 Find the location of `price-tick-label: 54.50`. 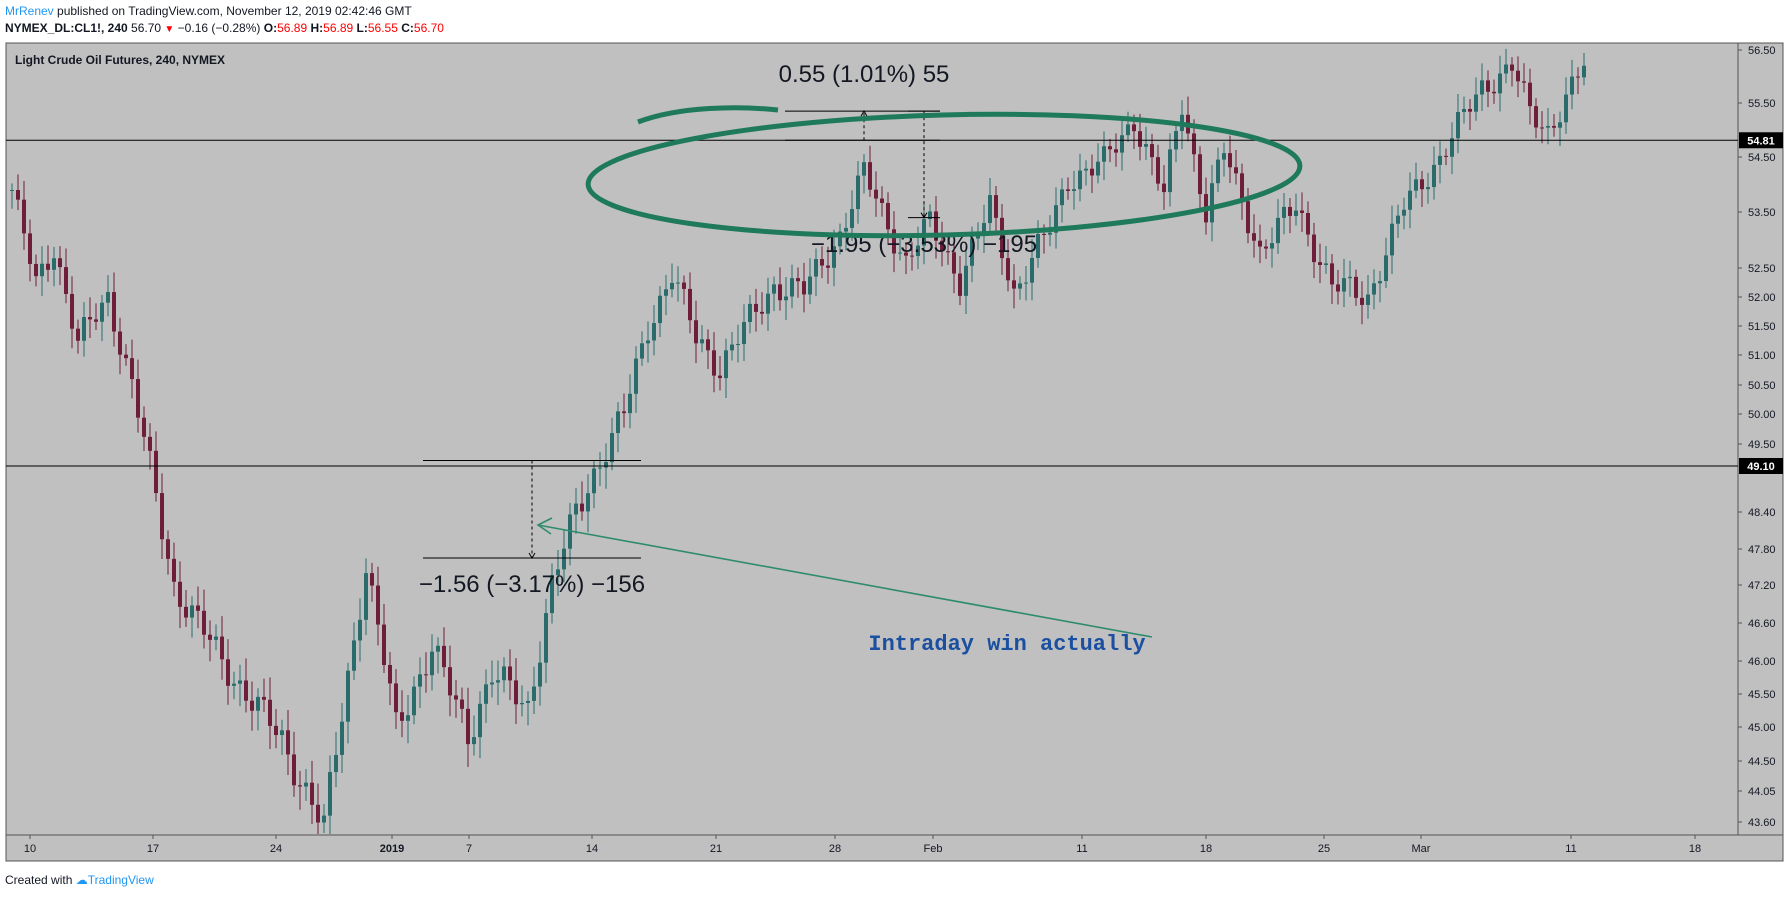

price-tick-label: 54.50 is located at coordinates (1762, 158).